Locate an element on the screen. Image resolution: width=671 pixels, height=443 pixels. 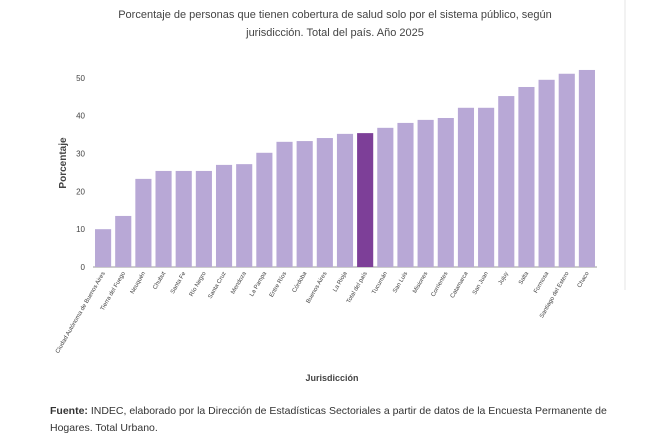
x-tick-label: Total del país is located at coordinates (357, 288).